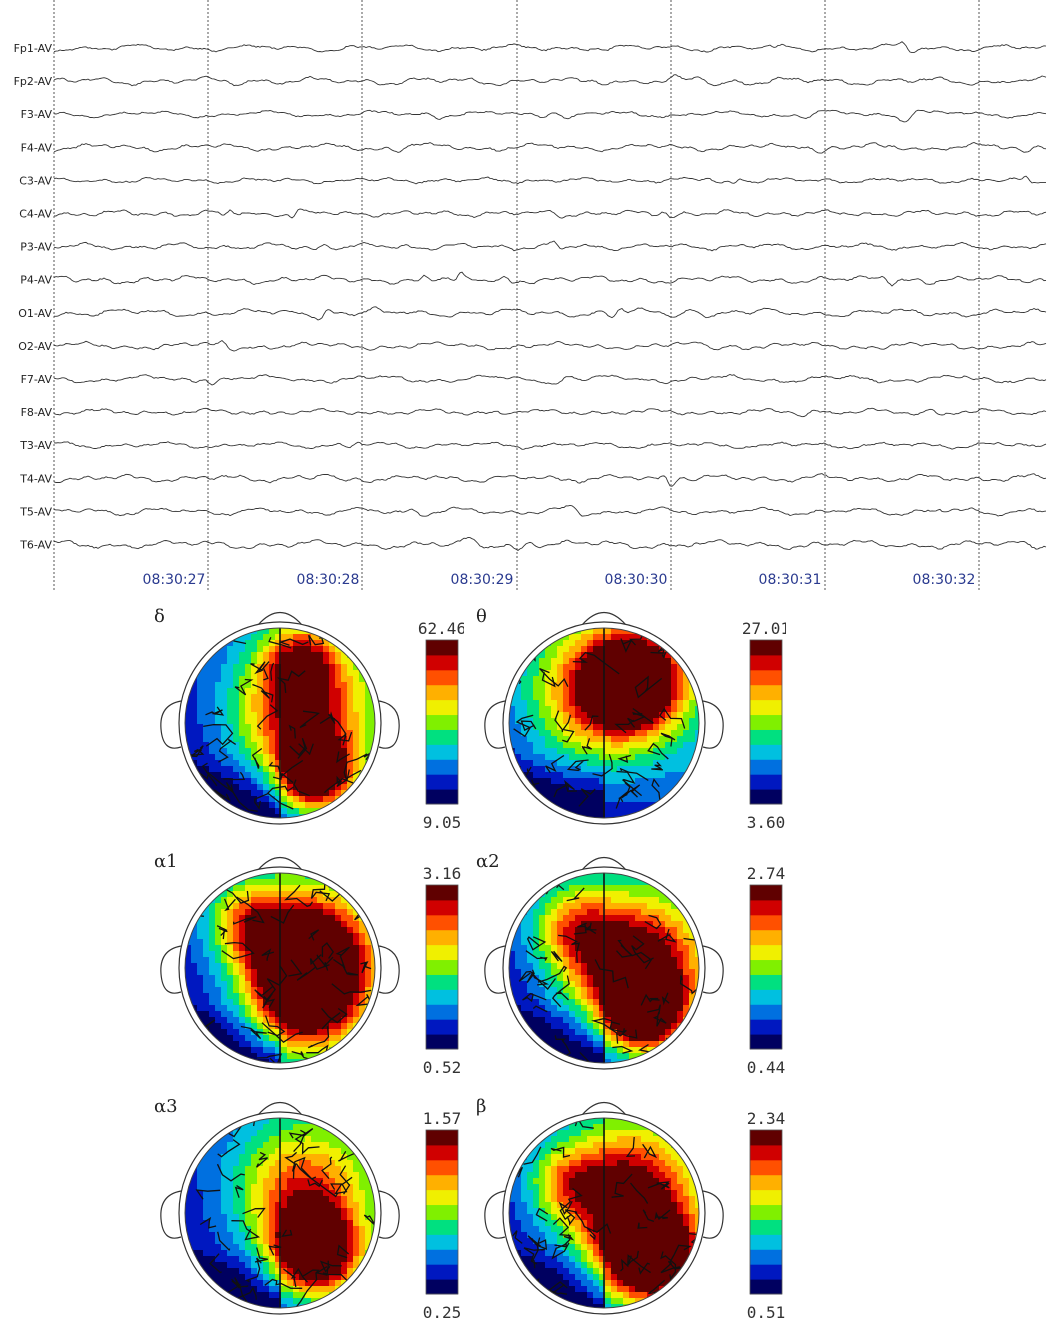 The image size is (1052, 1332). Describe the element at coordinates (442, 1067) in the screenshot. I see `colorbar-min: 0.52` at that location.